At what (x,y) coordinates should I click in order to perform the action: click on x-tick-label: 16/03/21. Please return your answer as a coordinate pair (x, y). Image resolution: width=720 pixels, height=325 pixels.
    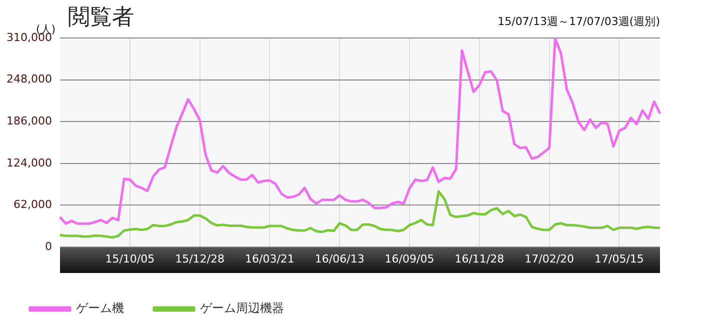
    Looking at the image, I should click on (269, 259).